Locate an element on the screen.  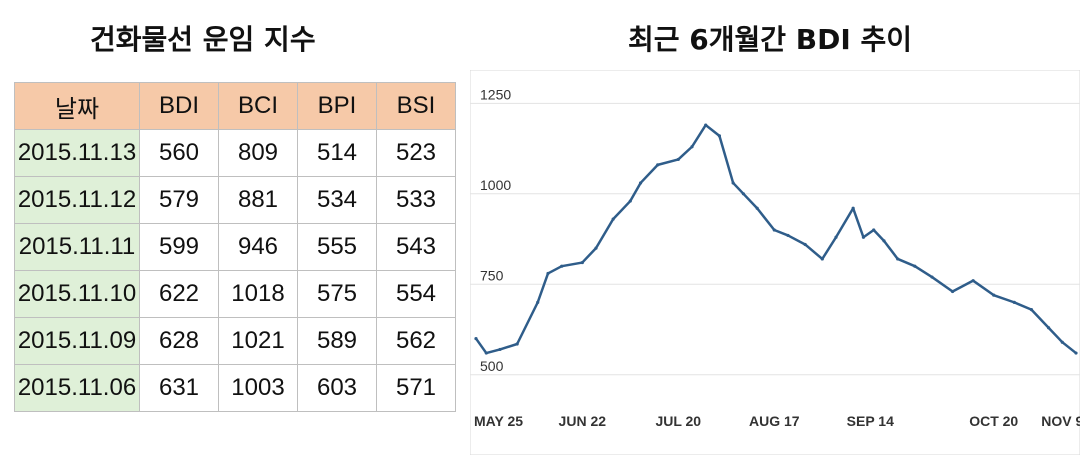
x-tick-label: SEP 14 is located at coordinates (870, 421).